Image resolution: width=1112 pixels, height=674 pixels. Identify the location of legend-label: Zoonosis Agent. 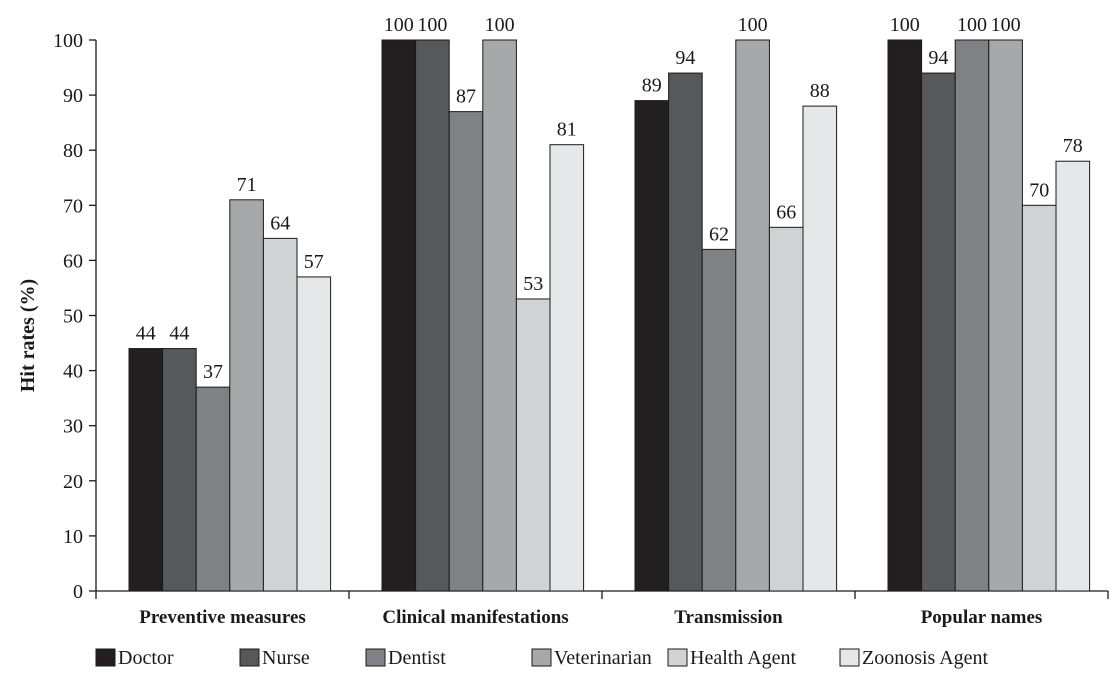
(925, 658).